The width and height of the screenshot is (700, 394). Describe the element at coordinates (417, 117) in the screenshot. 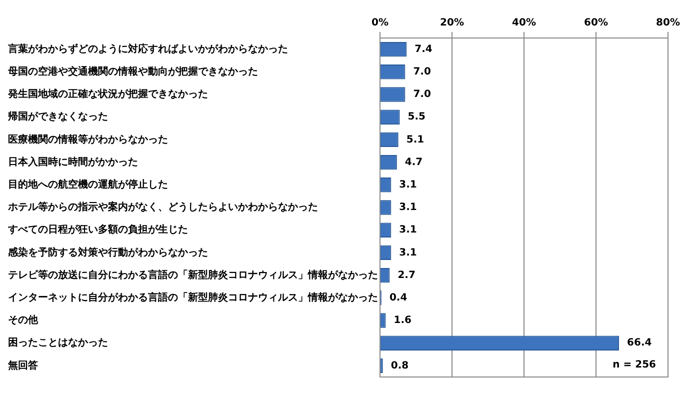

I see `data-label: 5.5` at that location.